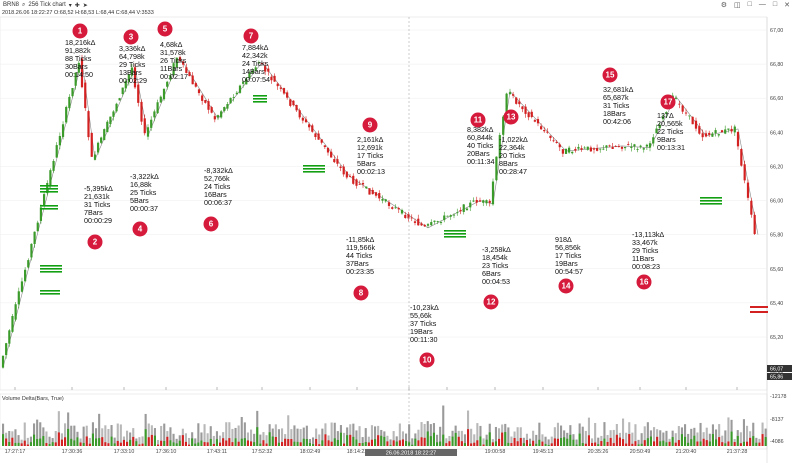 The image size is (794, 463). What do you see at coordinates (255, 55) in the screenshot?
I see `wave-stat: 42,342k` at bounding box center [255, 55].